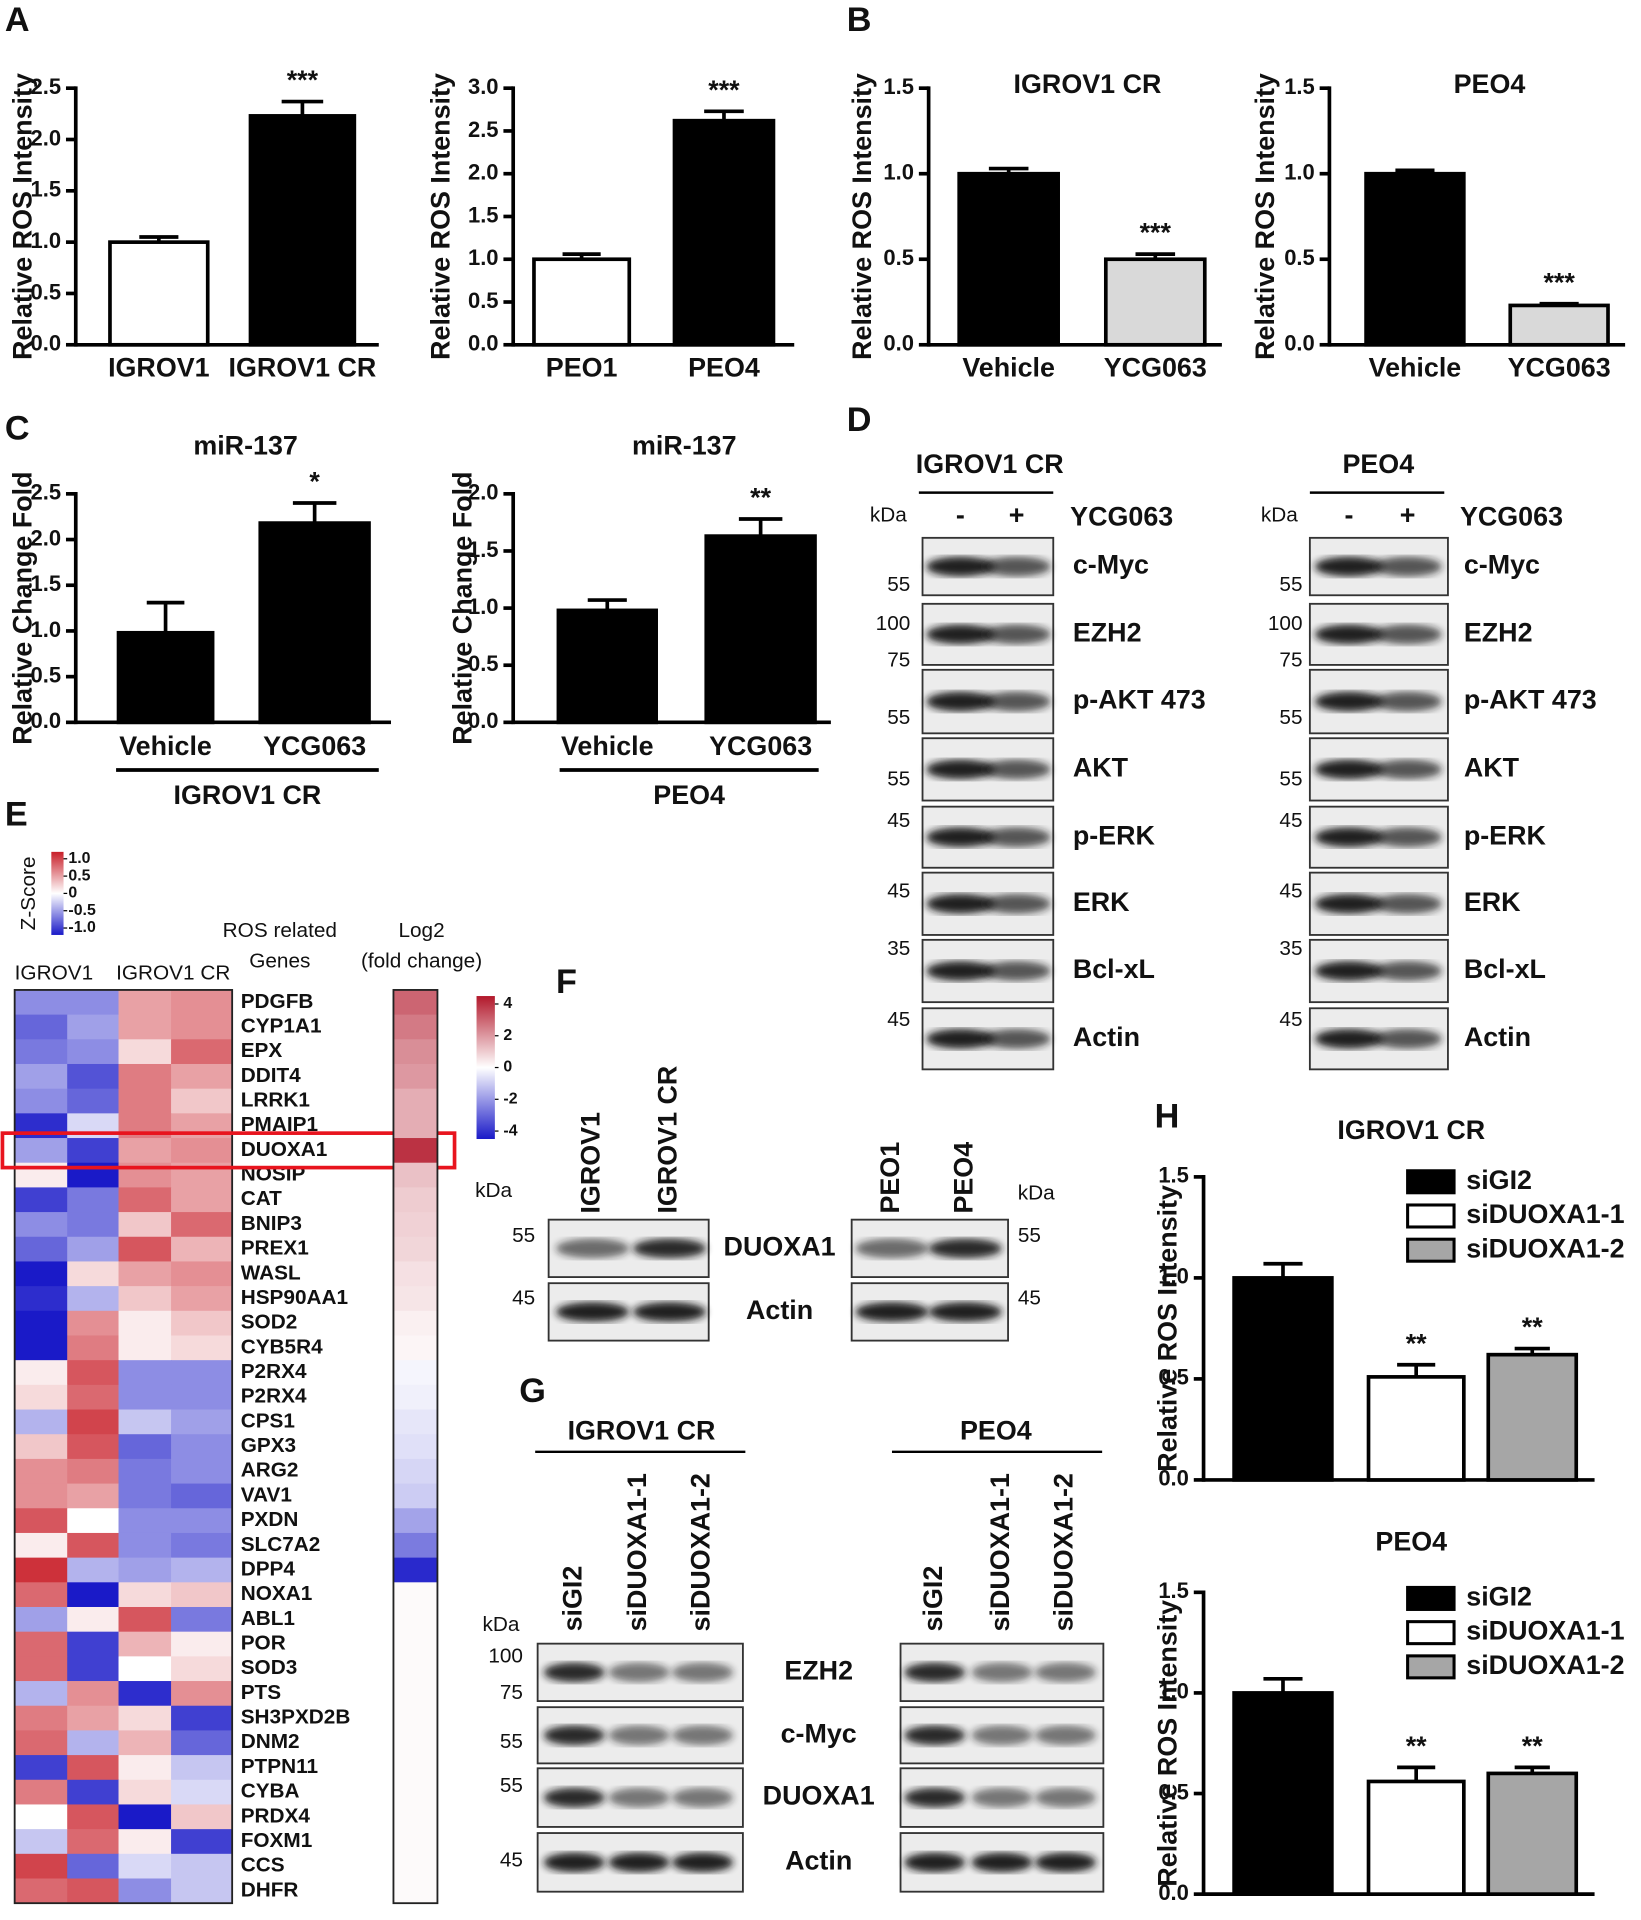  What do you see at coordinates (16, 814) in the screenshot?
I see `panel-label: E` at bounding box center [16, 814].